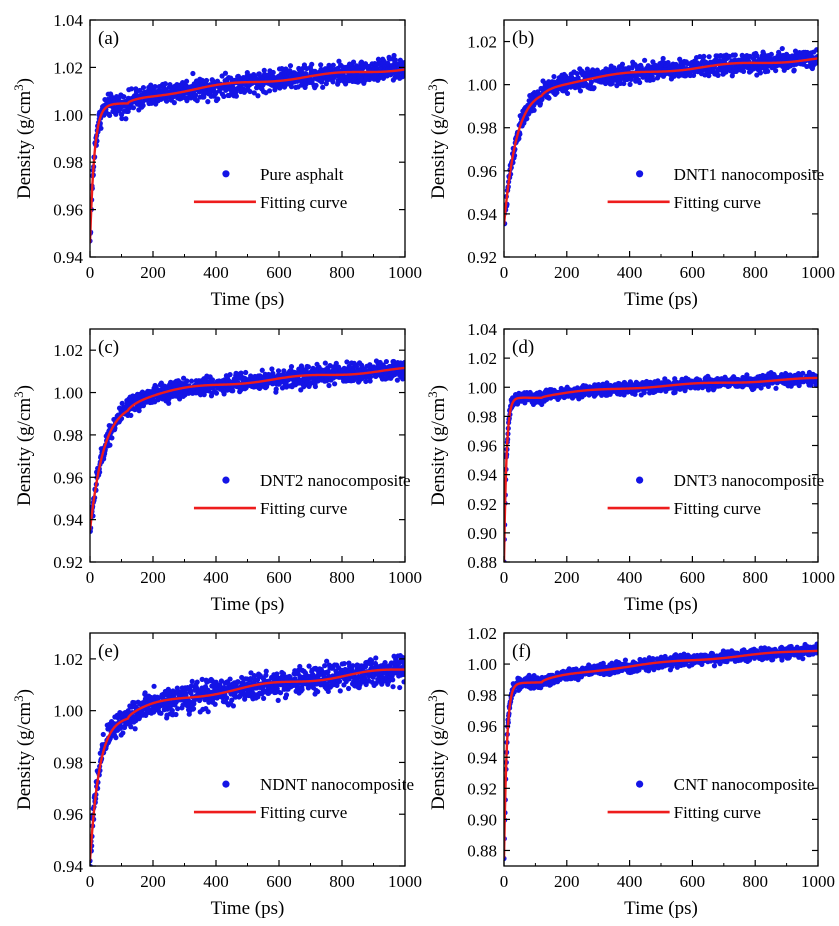 This screenshot has height=926, width=839. Describe the element at coordinates (749, 174) in the screenshot. I see `legend-label-points: DNT1 nanocomposite` at that location.